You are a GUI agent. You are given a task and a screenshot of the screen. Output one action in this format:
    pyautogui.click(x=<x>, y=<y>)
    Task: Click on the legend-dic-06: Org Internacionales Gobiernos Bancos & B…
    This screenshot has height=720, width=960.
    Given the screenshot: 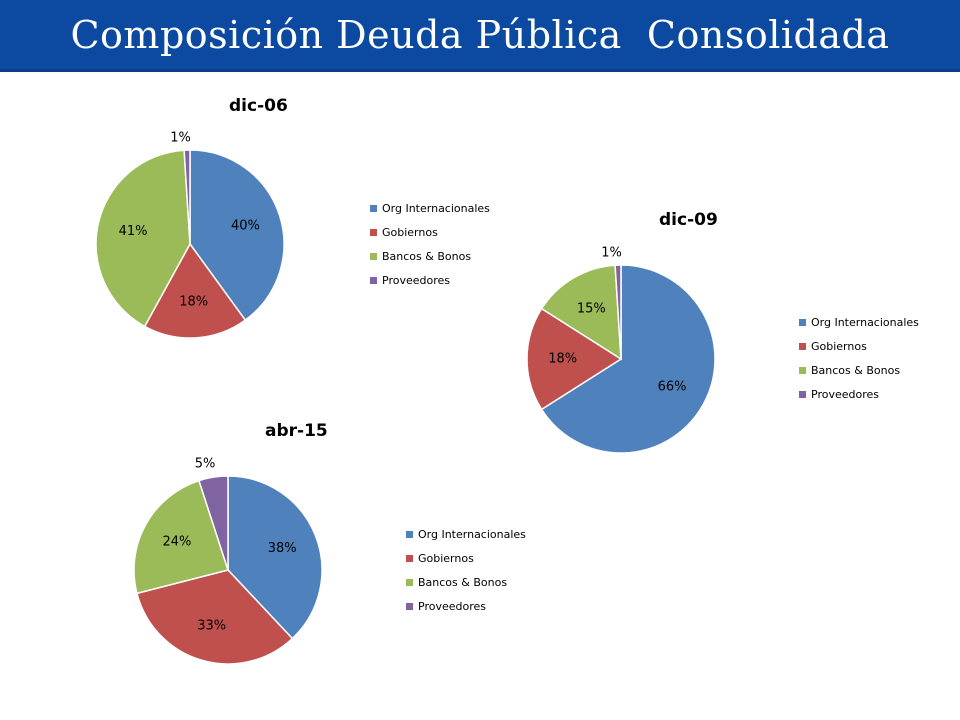 What is the action you would take?
    pyautogui.click(x=430, y=244)
    